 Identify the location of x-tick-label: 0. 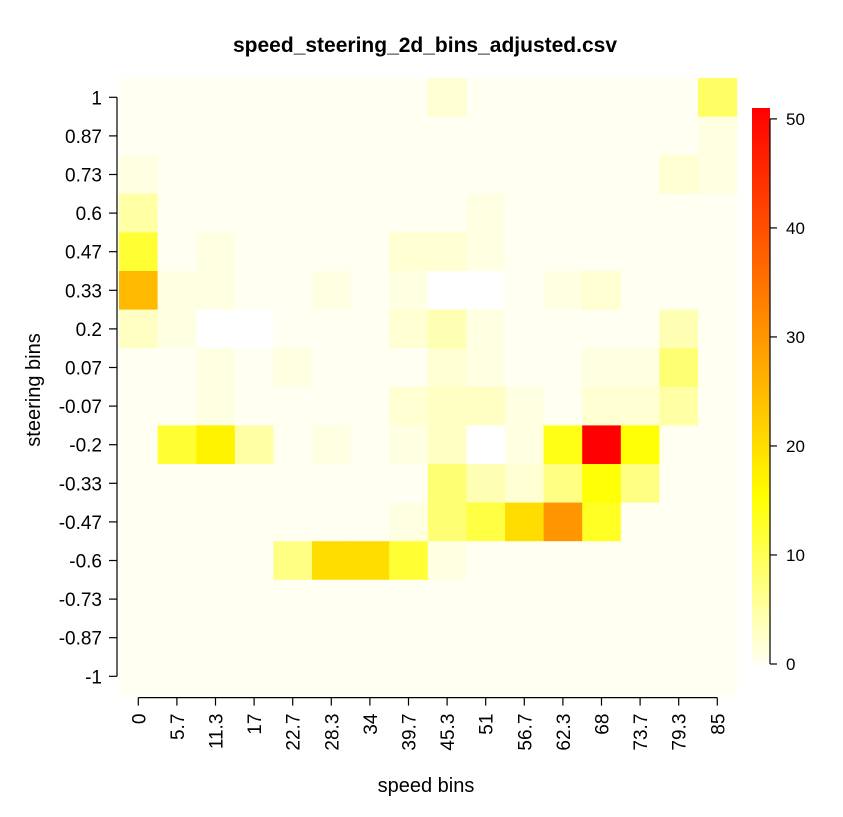
(139, 719).